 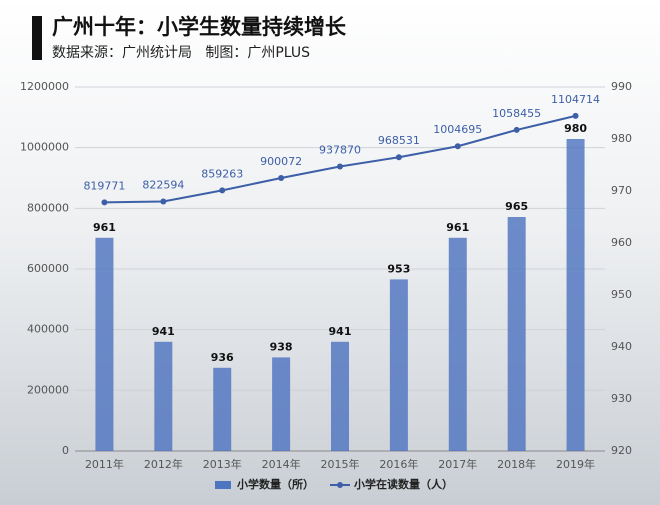 I want to click on legend-label: 小学在读数量（人）, so click(x=403, y=484).